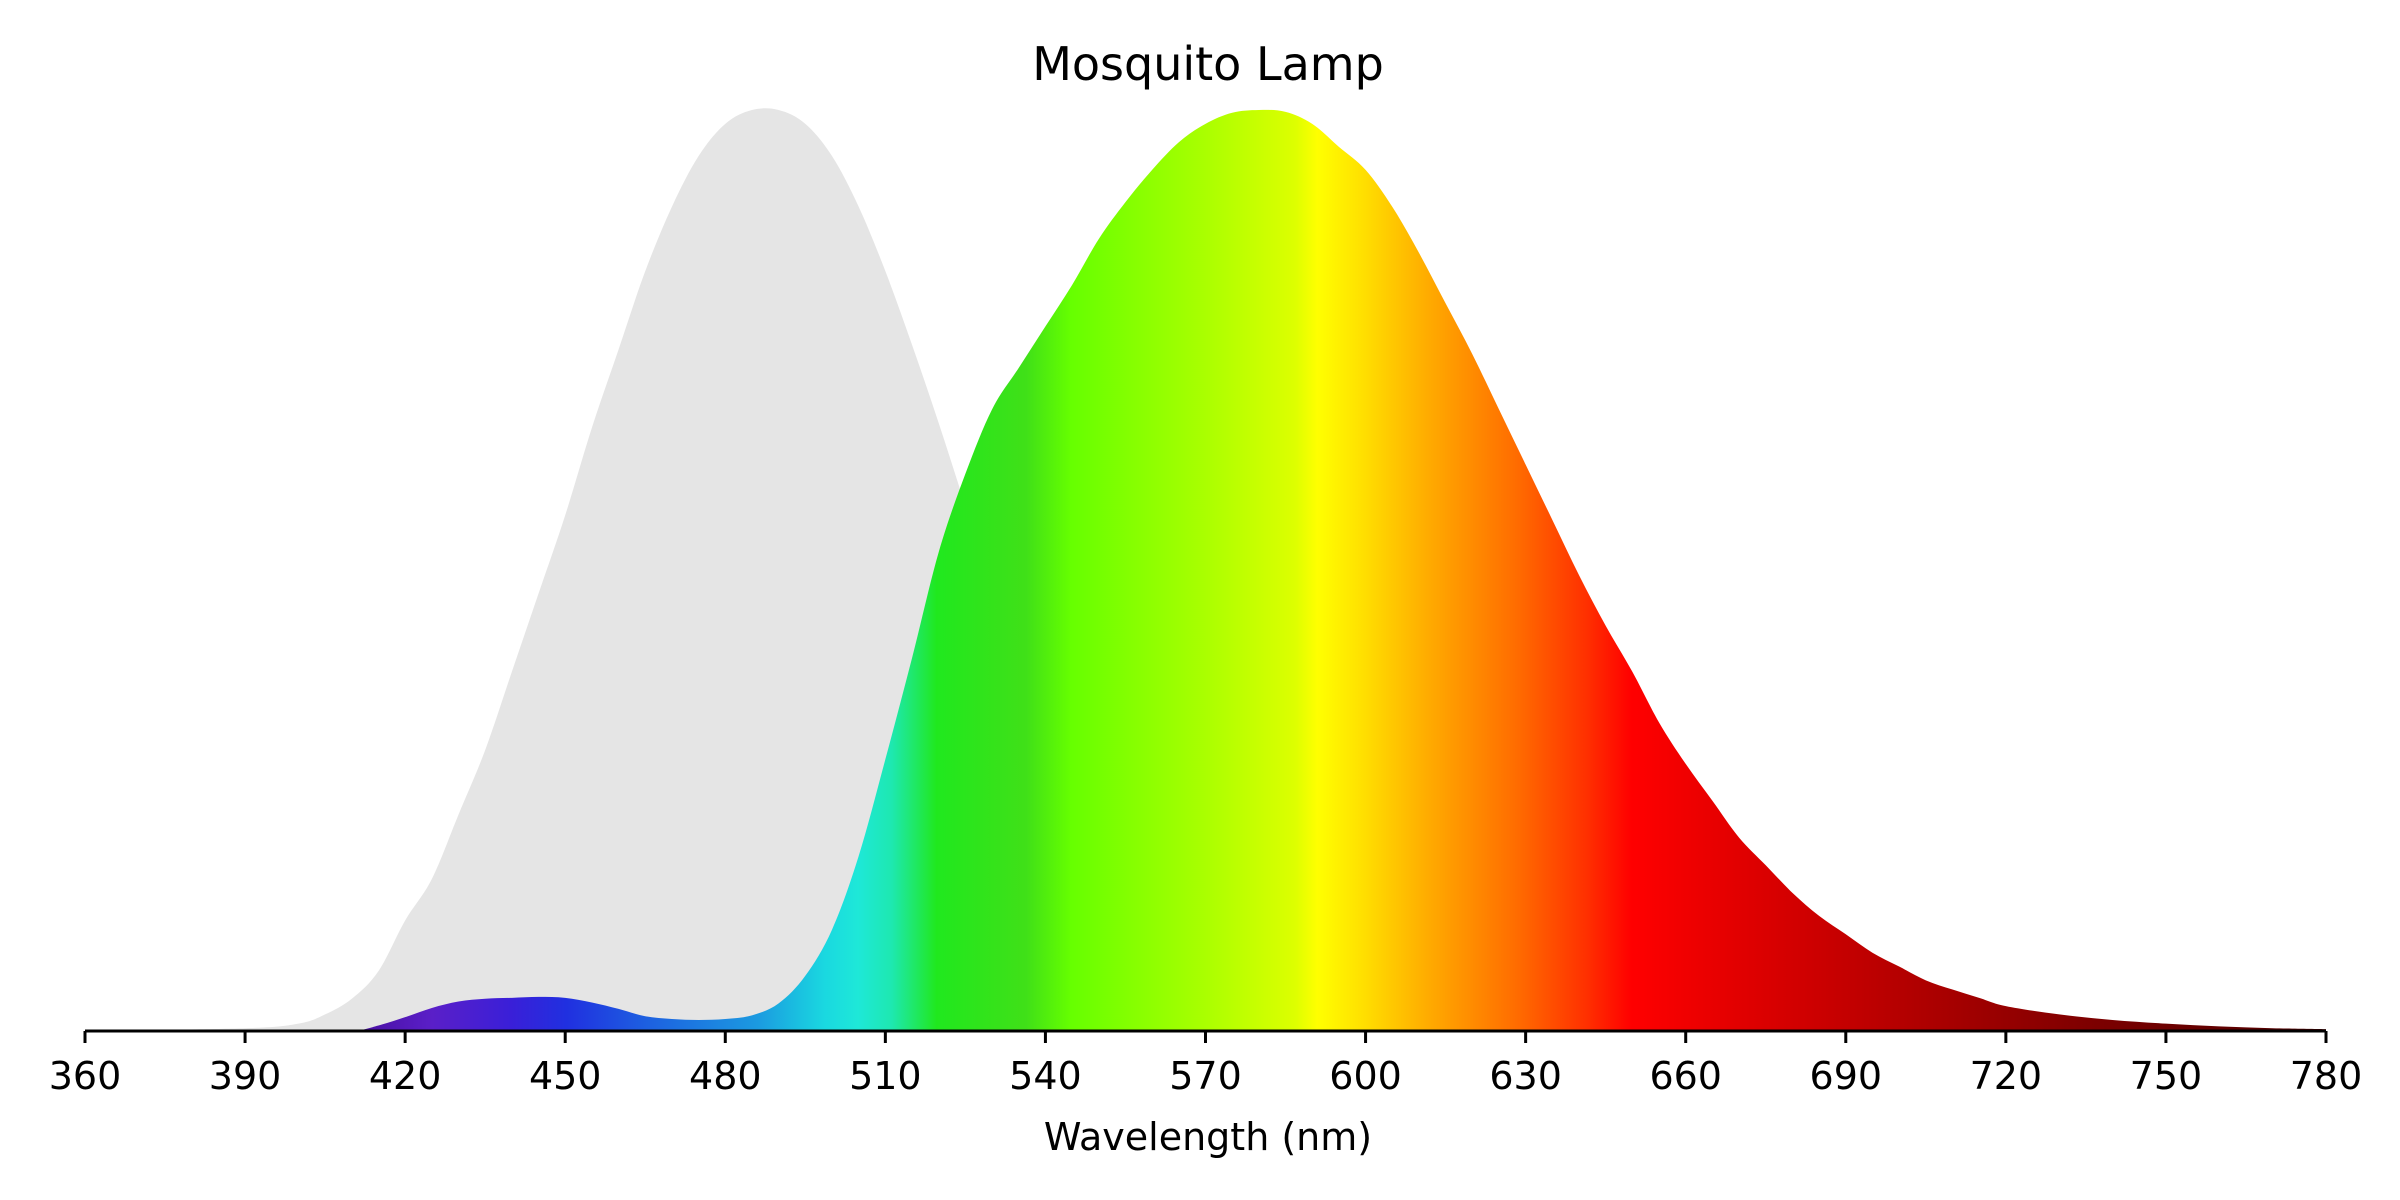 The image size is (2400, 1200). I want to click on x-tick-label: 720, so click(2006, 1076).